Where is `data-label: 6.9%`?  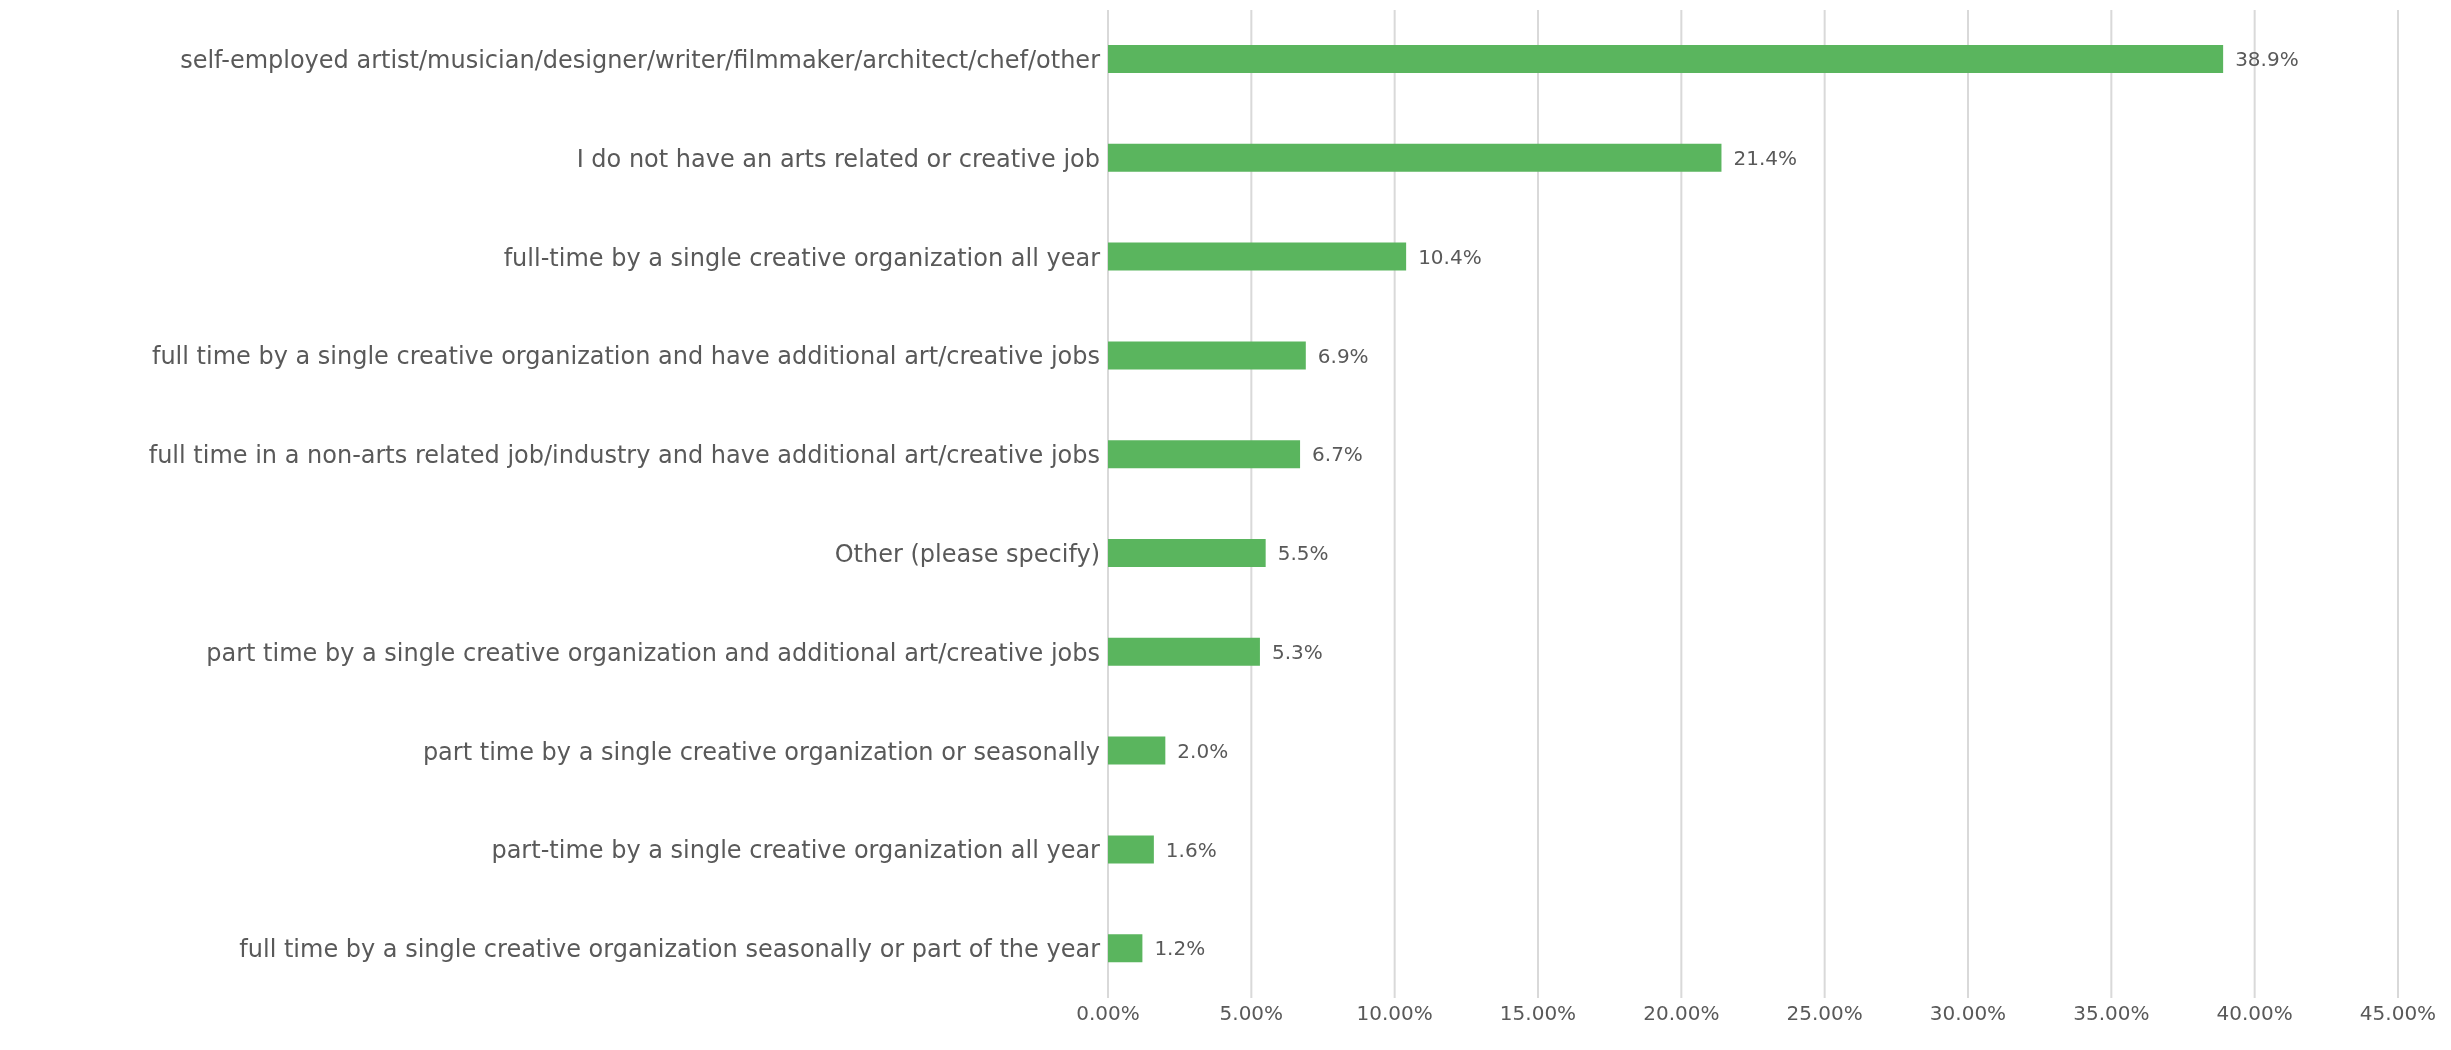 data-label: 6.9% is located at coordinates (1343, 355).